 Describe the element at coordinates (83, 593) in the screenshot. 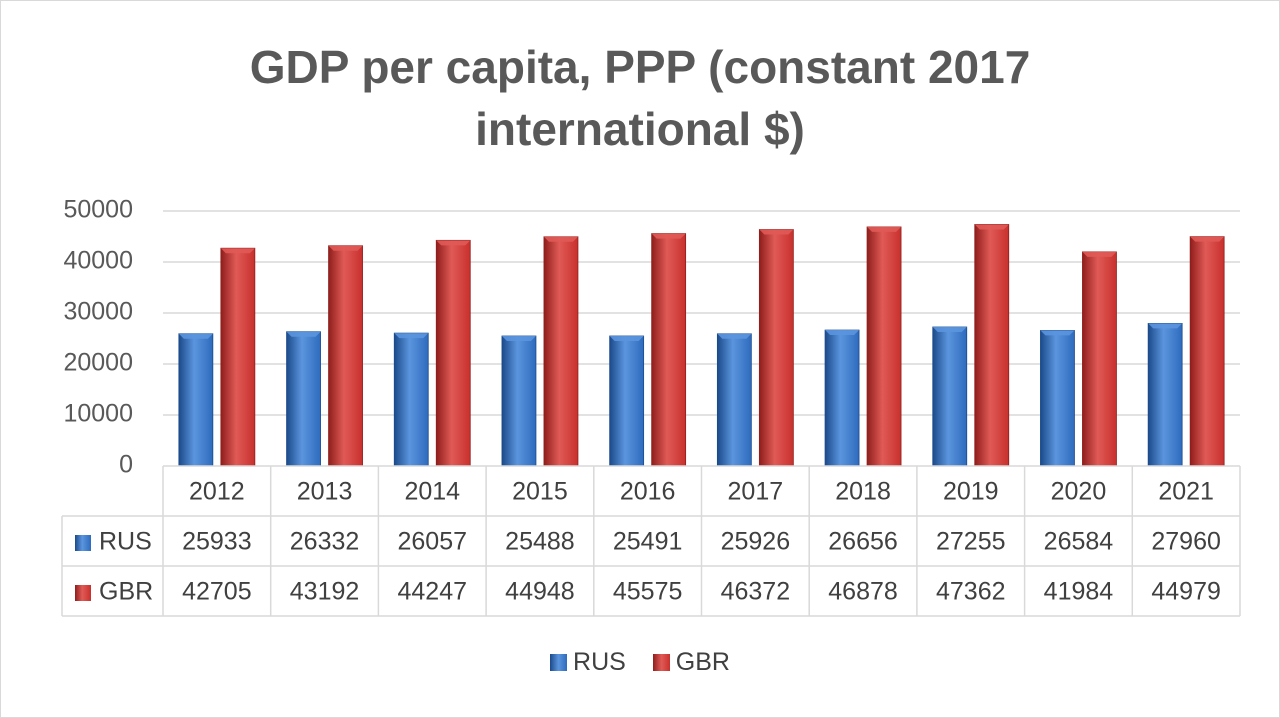

I see `table-swatch-gbr` at that location.